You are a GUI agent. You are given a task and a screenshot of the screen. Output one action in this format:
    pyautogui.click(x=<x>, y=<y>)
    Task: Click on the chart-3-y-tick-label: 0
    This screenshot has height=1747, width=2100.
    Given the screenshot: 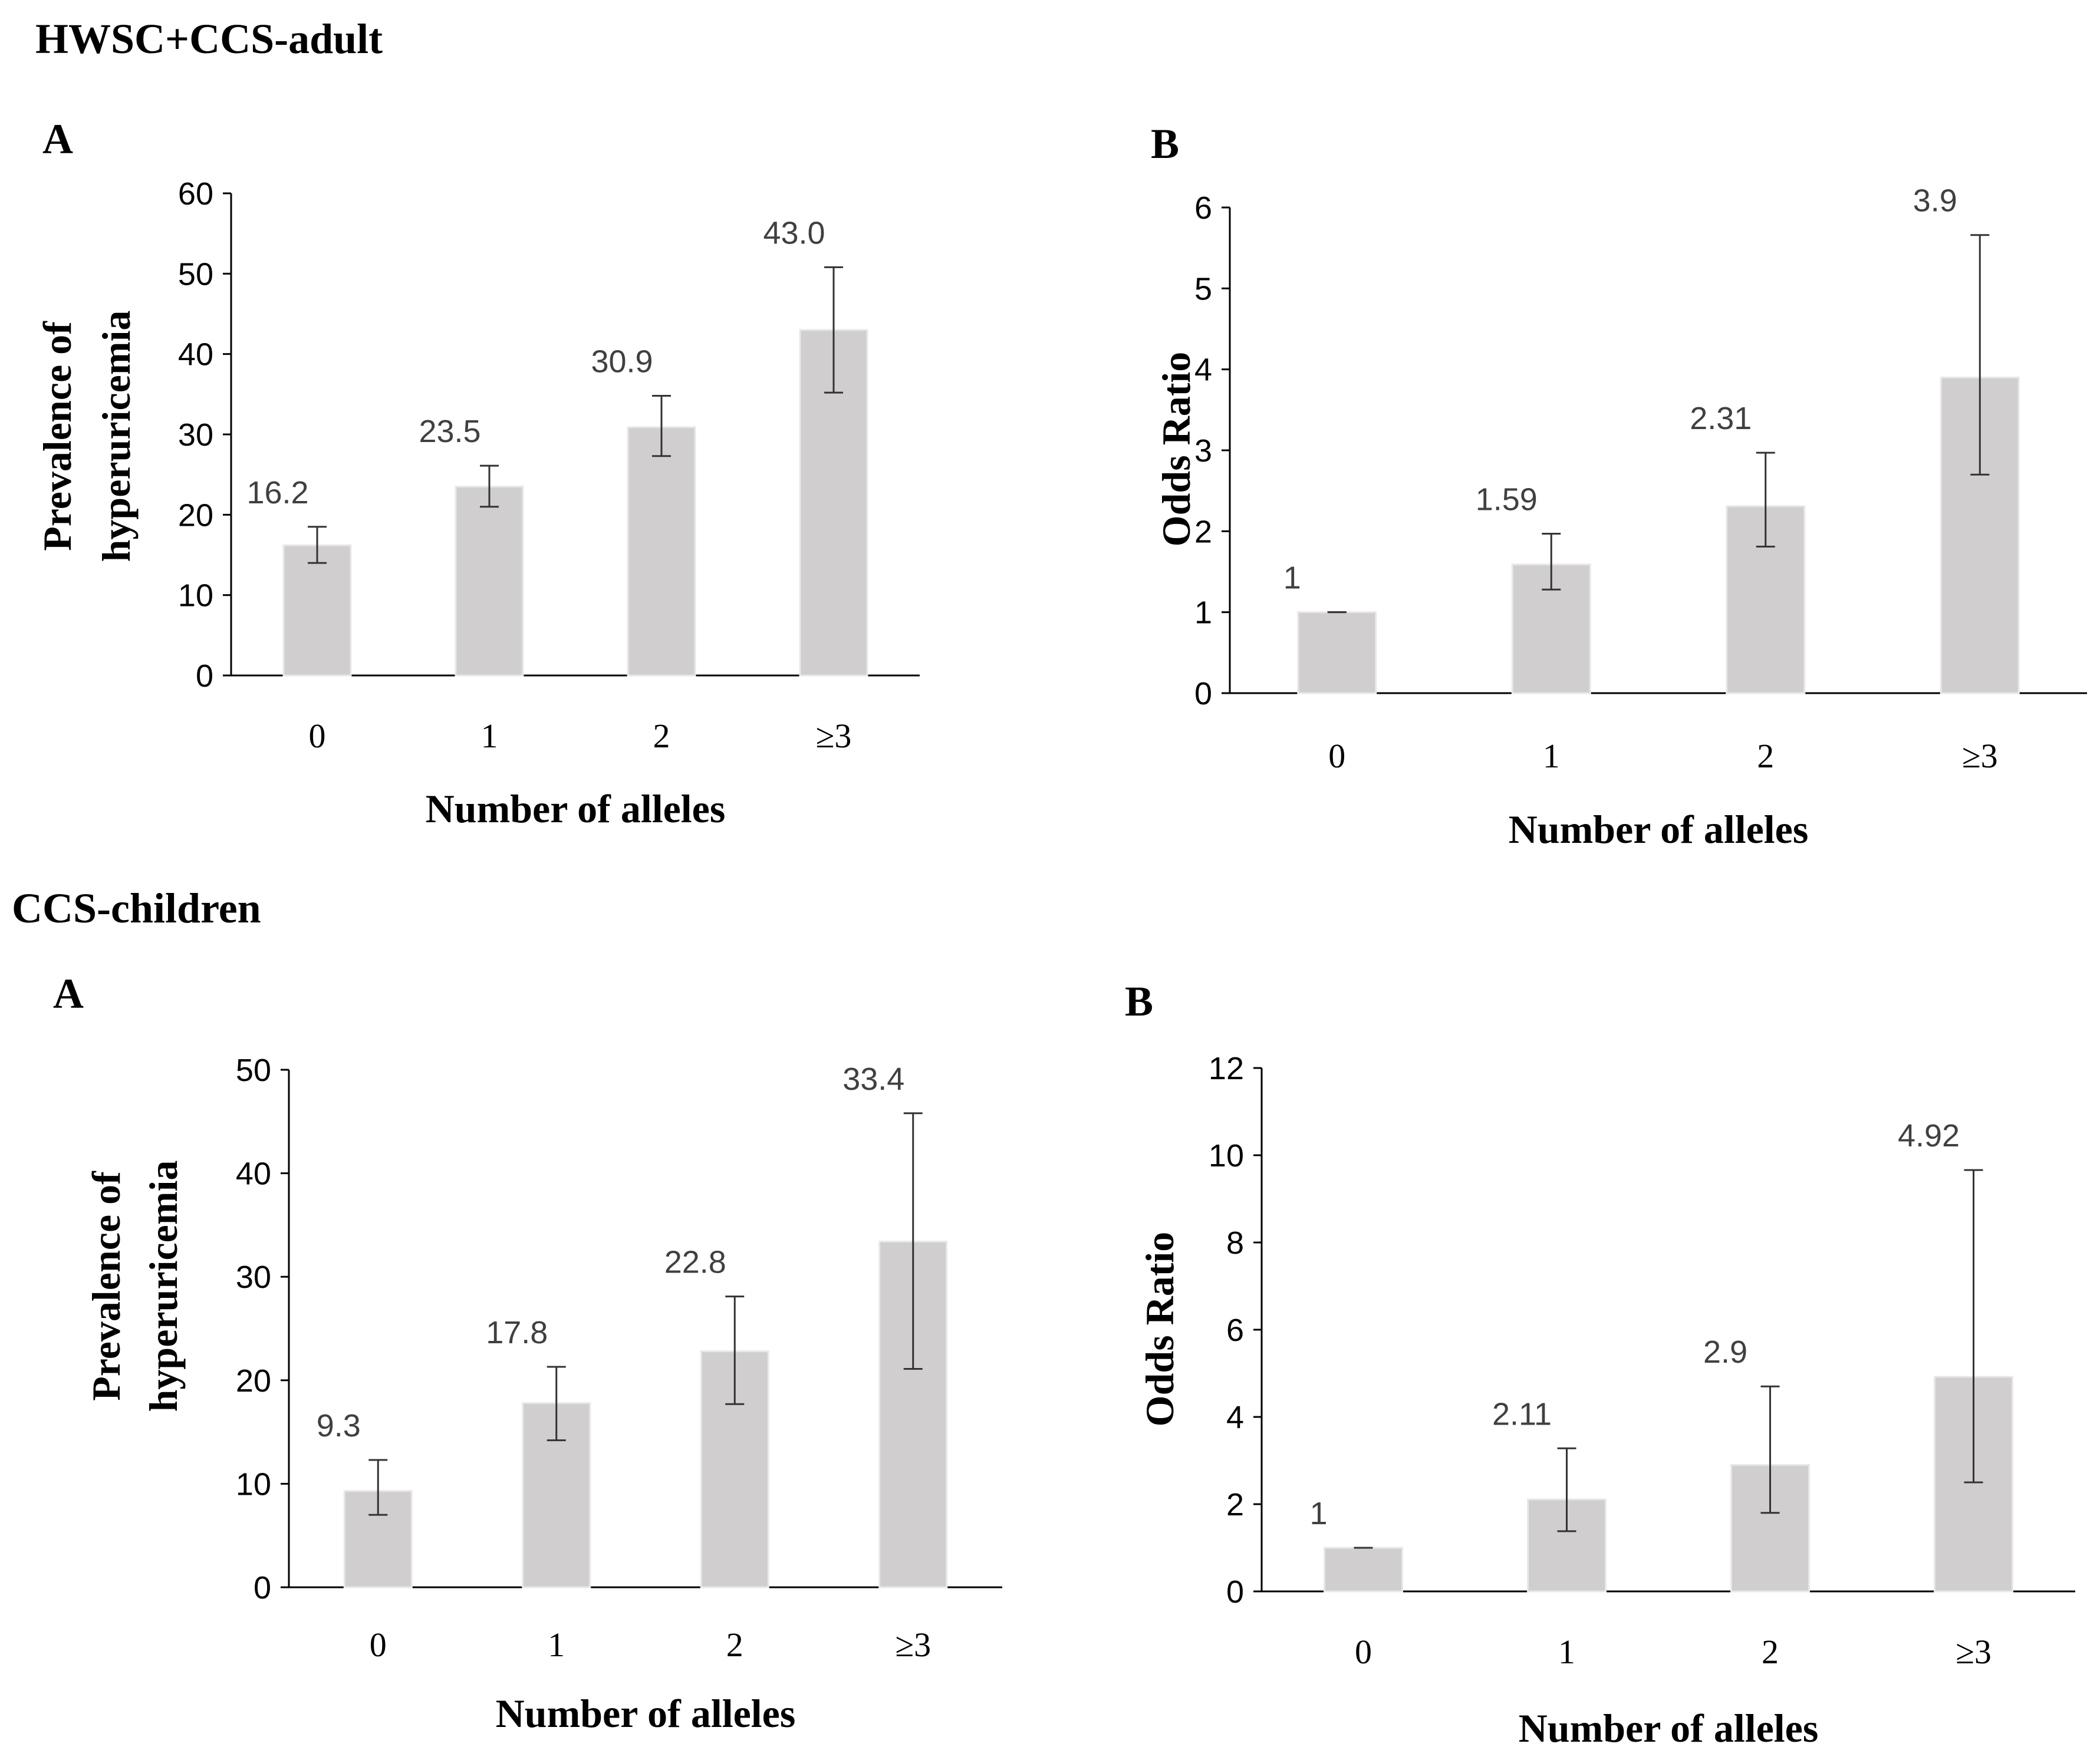 What is the action you would take?
    pyautogui.click(x=262, y=1588)
    